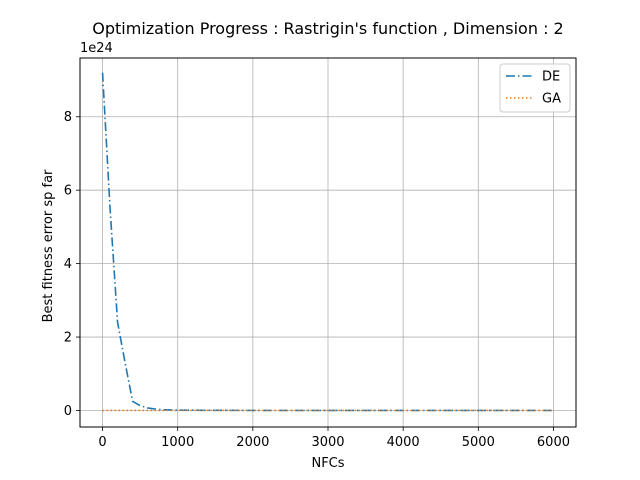 This screenshot has height=480, width=640. I want to click on y-axis-offset-label: 1e24, so click(96, 48).